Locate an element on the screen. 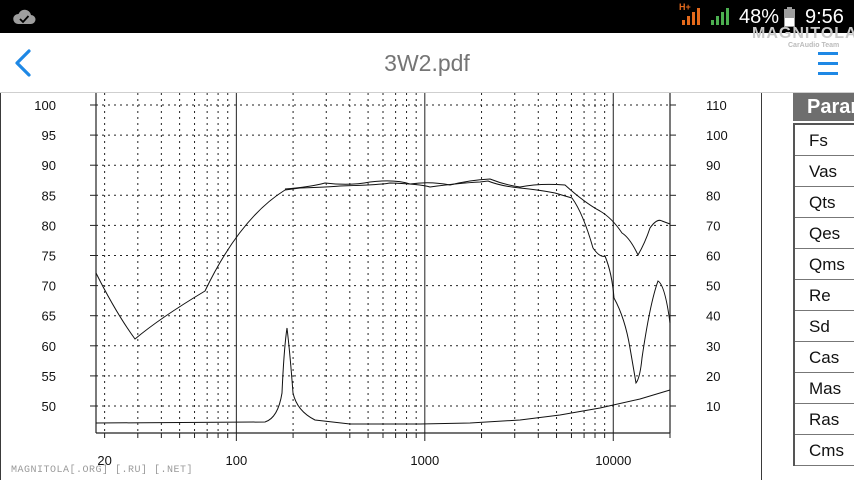 The image size is (854, 480). back-arrow-icon is located at coordinates (23, 63).